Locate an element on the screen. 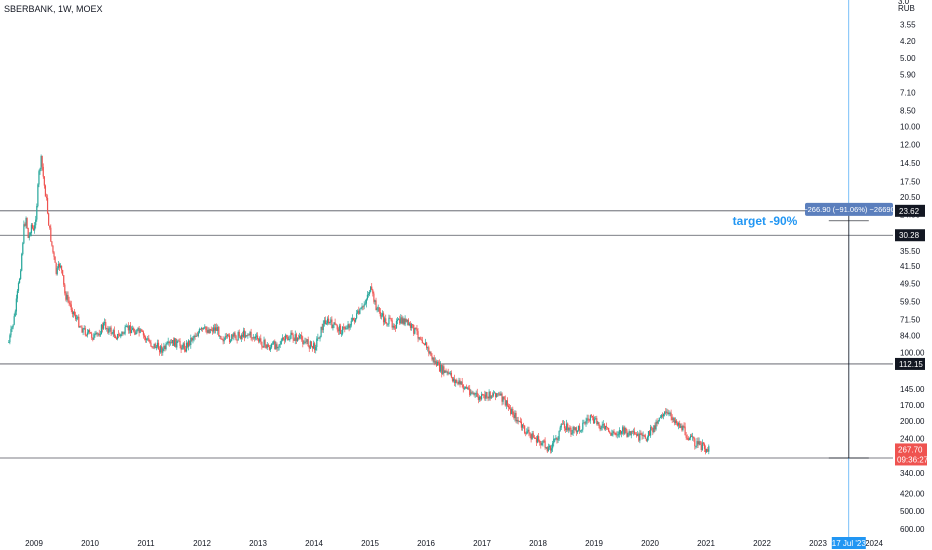 The height and width of the screenshot is (550, 932). target-annotation: target -90% is located at coordinates (765, 221).